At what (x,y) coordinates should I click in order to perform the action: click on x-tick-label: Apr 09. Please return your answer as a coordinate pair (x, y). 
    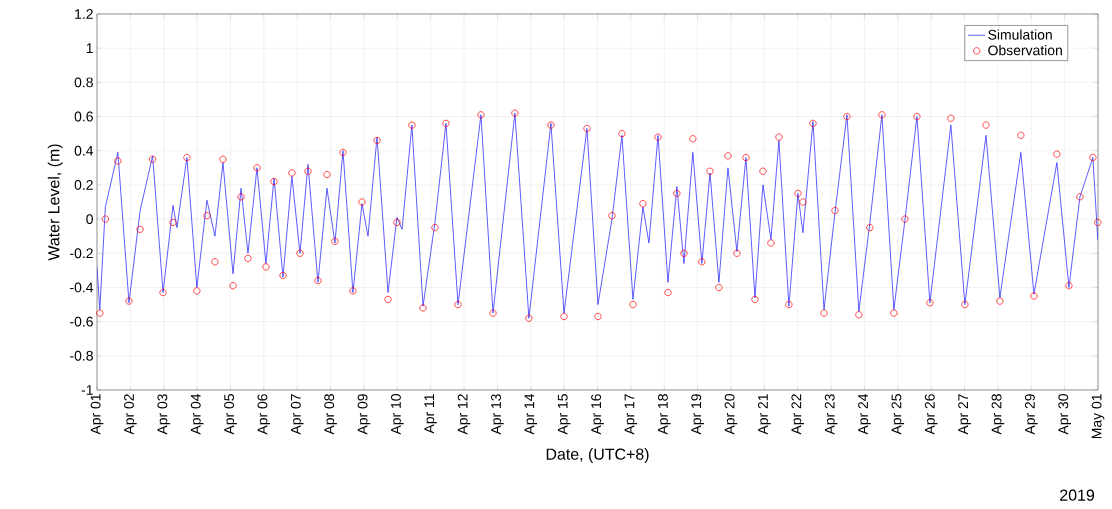
    Looking at the image, I should click on (364, 414).